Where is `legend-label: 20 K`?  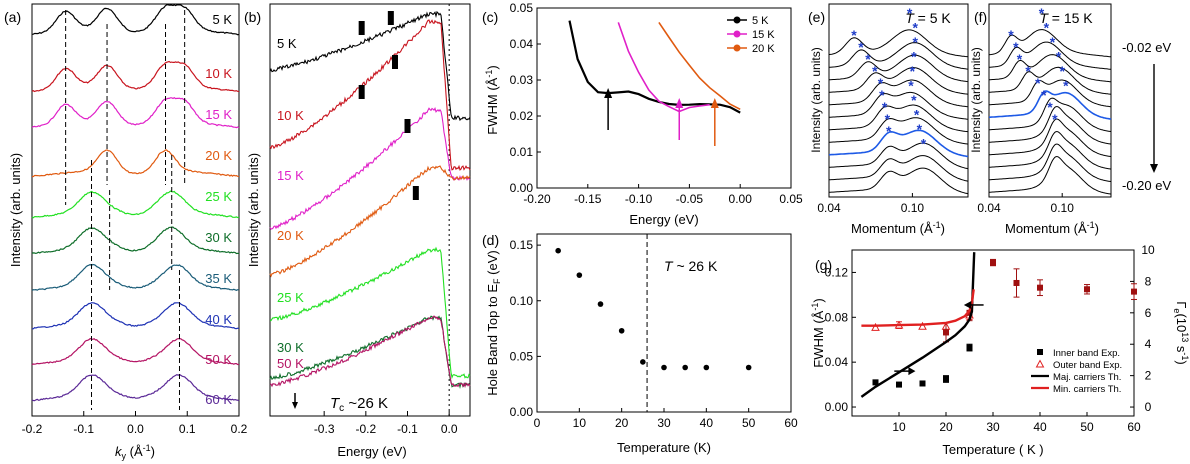 legend-label: 20 K is located at coordinates (763, 49).